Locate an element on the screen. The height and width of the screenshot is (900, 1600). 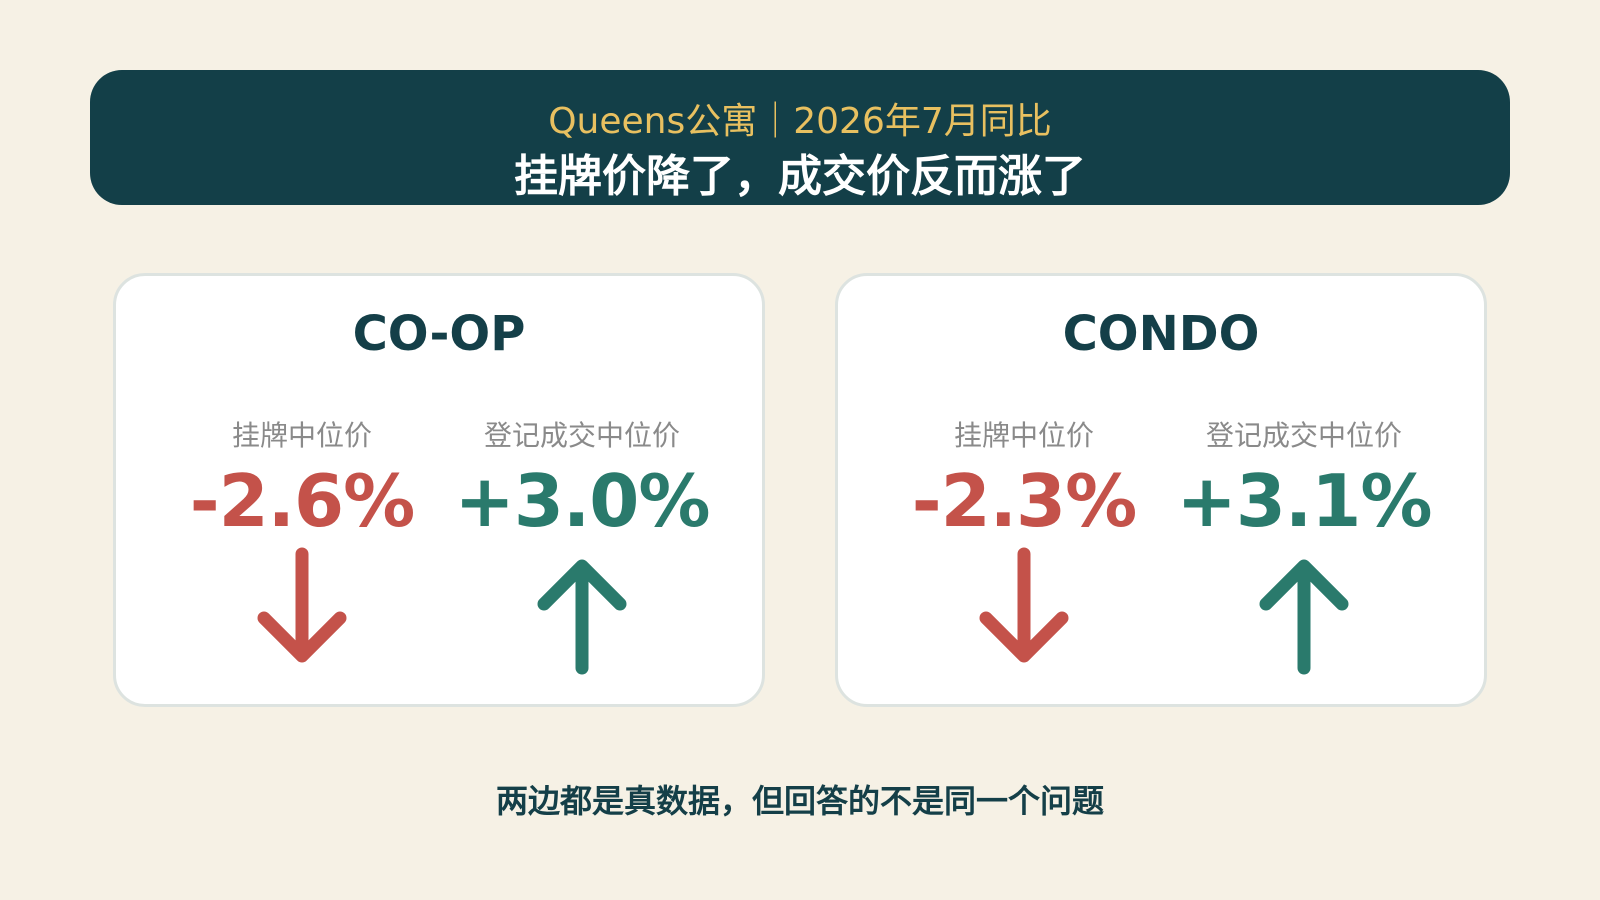
metric: 登记成交中位价 +3.0% is located at coordinates (582, 546).